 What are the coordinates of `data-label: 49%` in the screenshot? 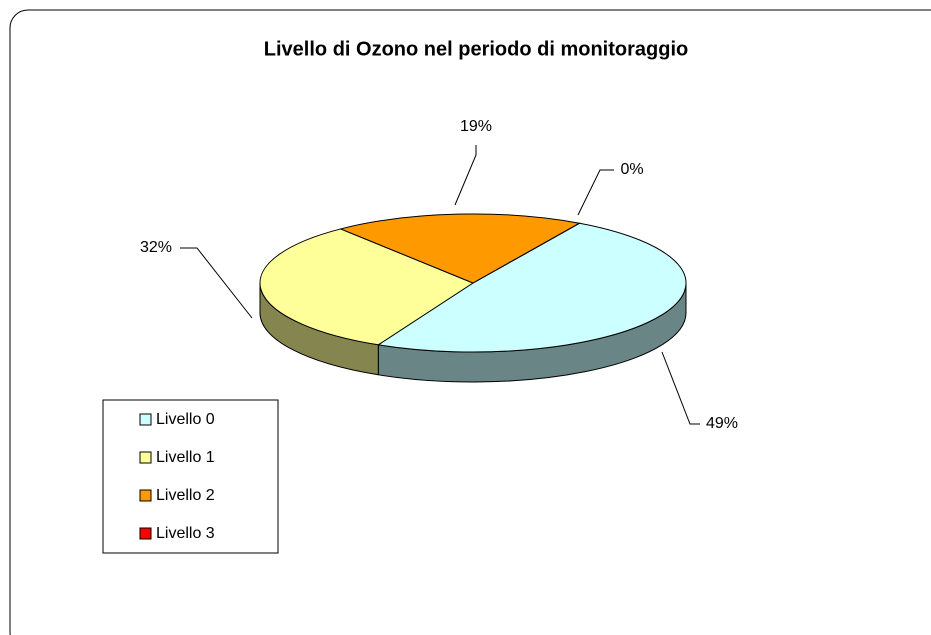 It's located at (722, 423).